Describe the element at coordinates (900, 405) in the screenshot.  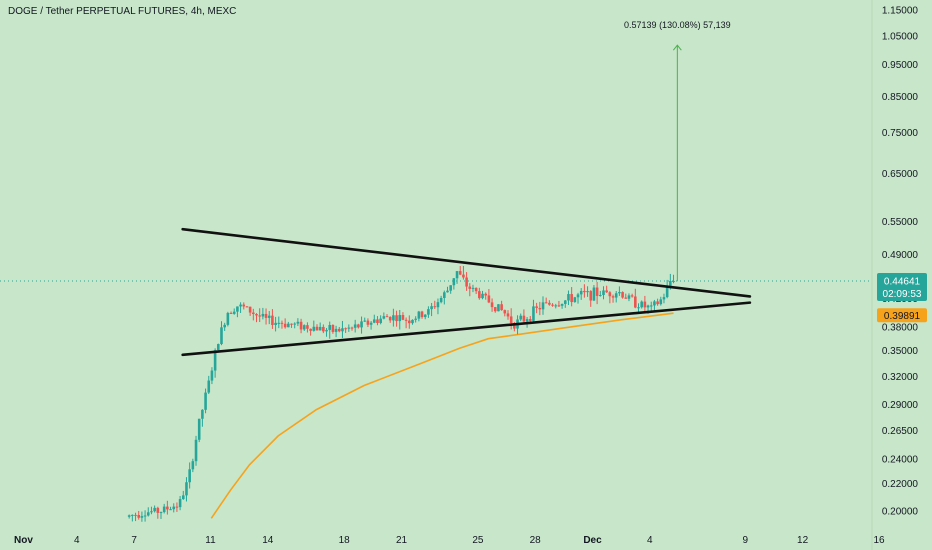
I see `y-tick-label: 0.29000` at that location.